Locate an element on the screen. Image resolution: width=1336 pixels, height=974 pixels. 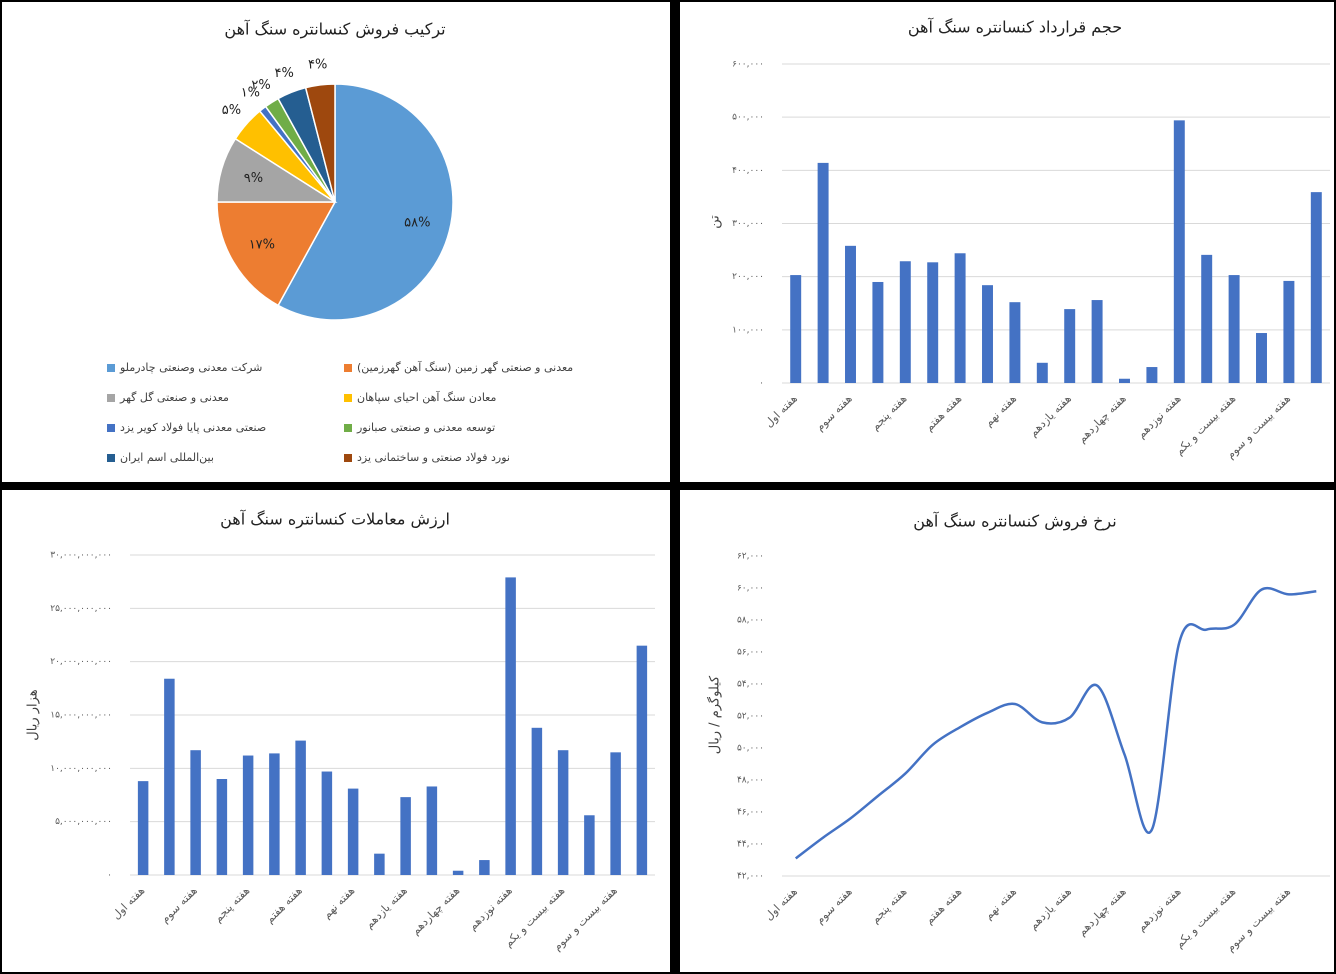
y-tick-label: ۳۰,۰۰۰,۰۰۰,۰۰۰ is located at coordinates (81, 556).